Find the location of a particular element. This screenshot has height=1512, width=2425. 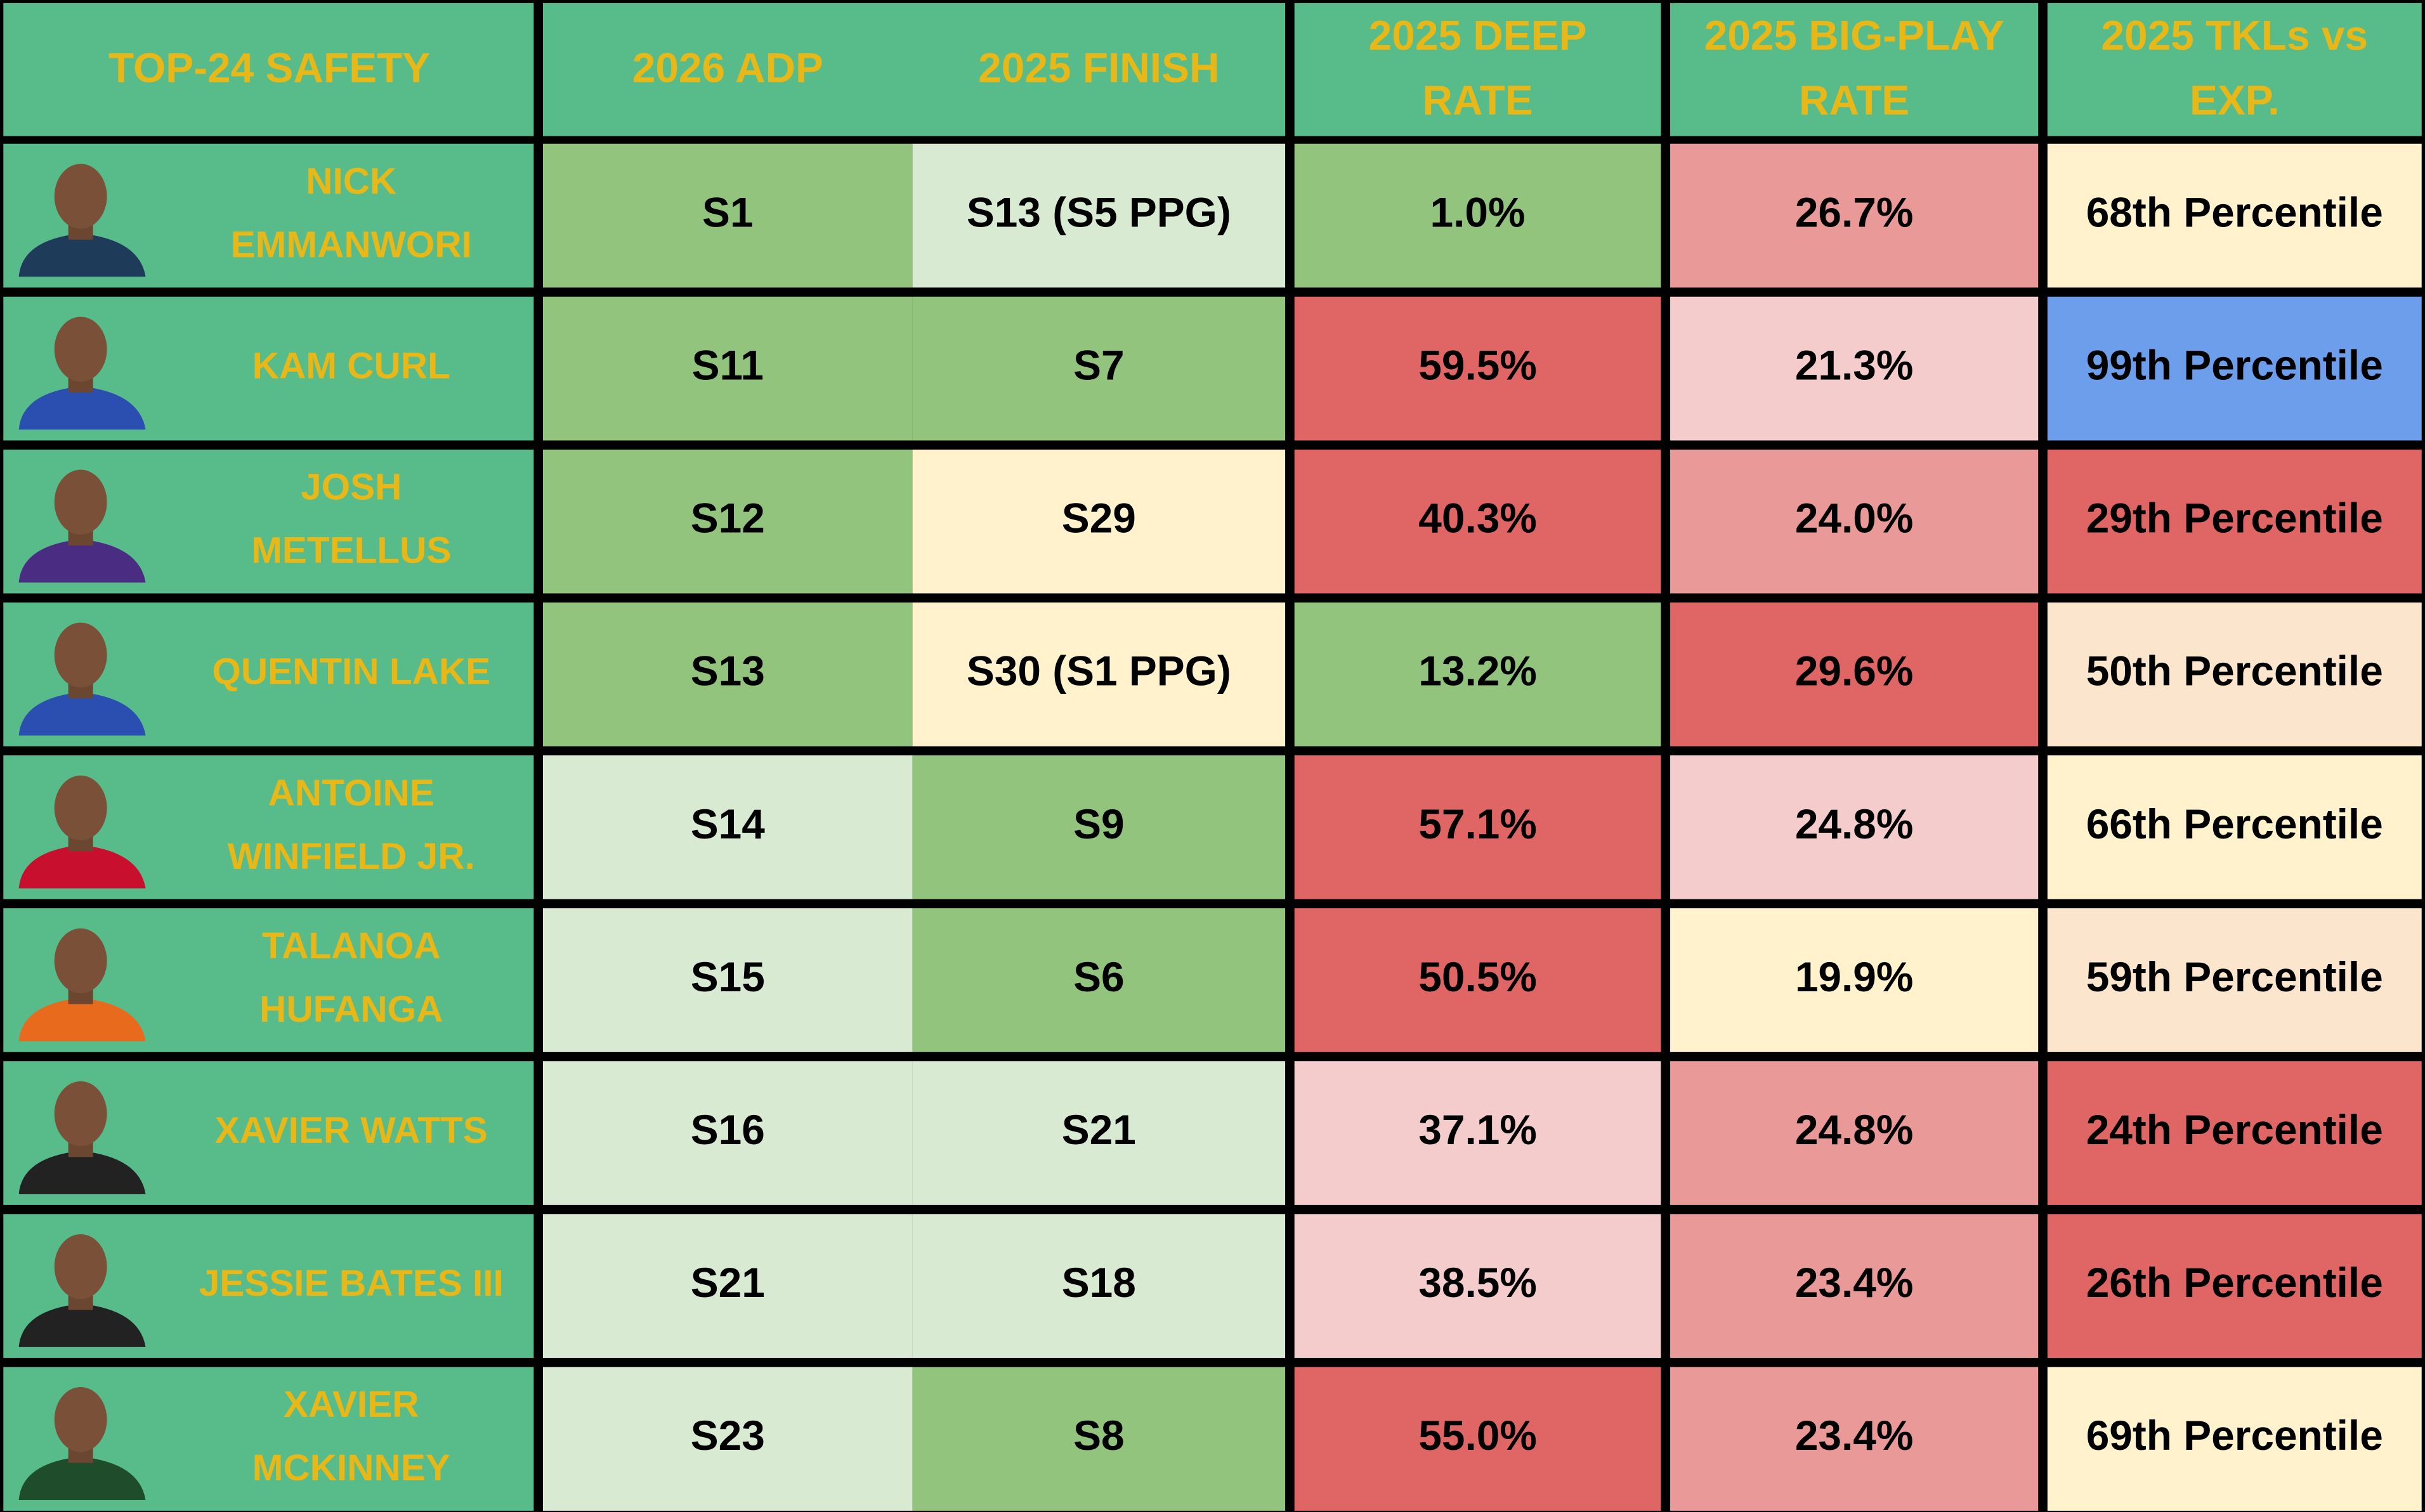

cell-value: S8 is located at coordinates (1098, 1435).